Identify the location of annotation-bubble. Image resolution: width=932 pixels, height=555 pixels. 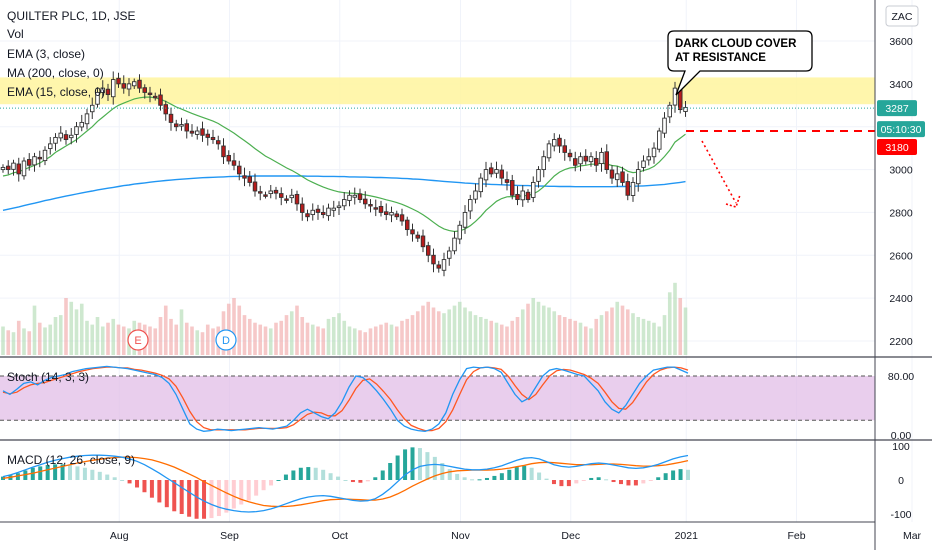
(740, 63).